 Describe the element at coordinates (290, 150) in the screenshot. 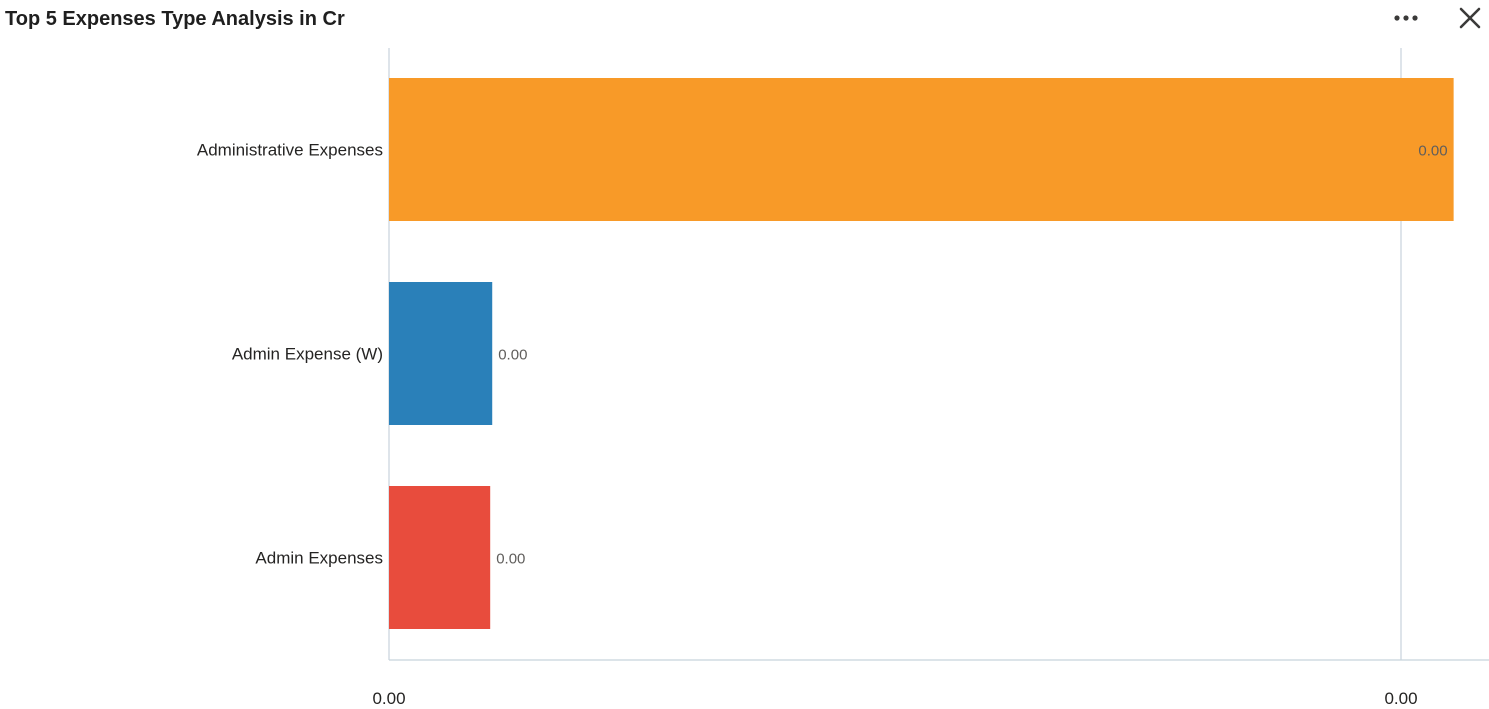

I see `category-label: Administrative Expenses` at that location.